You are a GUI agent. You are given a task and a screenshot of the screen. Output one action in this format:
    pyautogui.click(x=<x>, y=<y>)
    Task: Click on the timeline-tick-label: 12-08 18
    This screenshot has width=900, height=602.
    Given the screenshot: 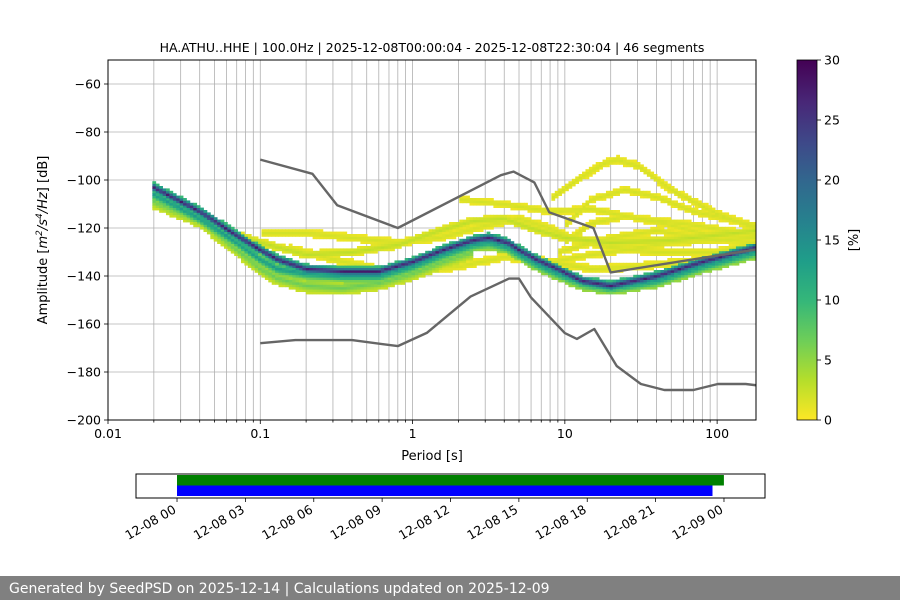 What is the action you would take?
    pyautogui.click(x=561, y=522)
    